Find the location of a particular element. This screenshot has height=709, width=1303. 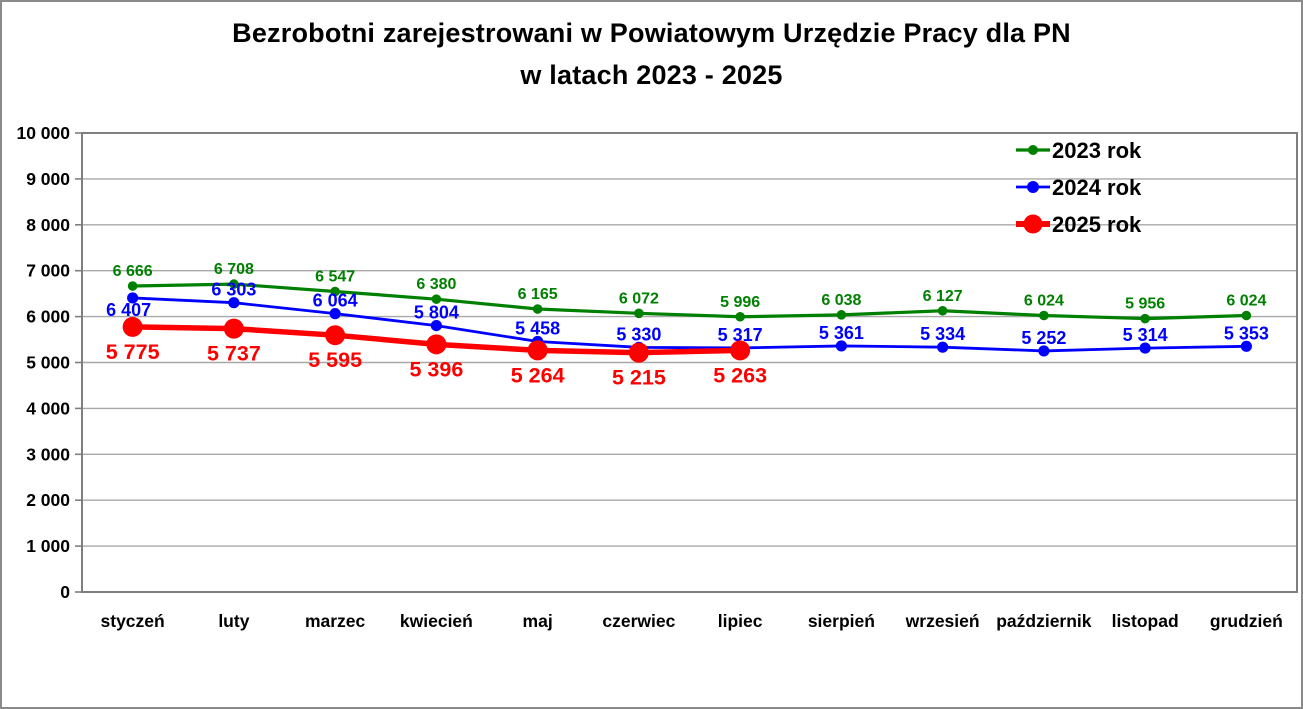

data-point-2025-rok-luty is located at coordinates (233, 328).